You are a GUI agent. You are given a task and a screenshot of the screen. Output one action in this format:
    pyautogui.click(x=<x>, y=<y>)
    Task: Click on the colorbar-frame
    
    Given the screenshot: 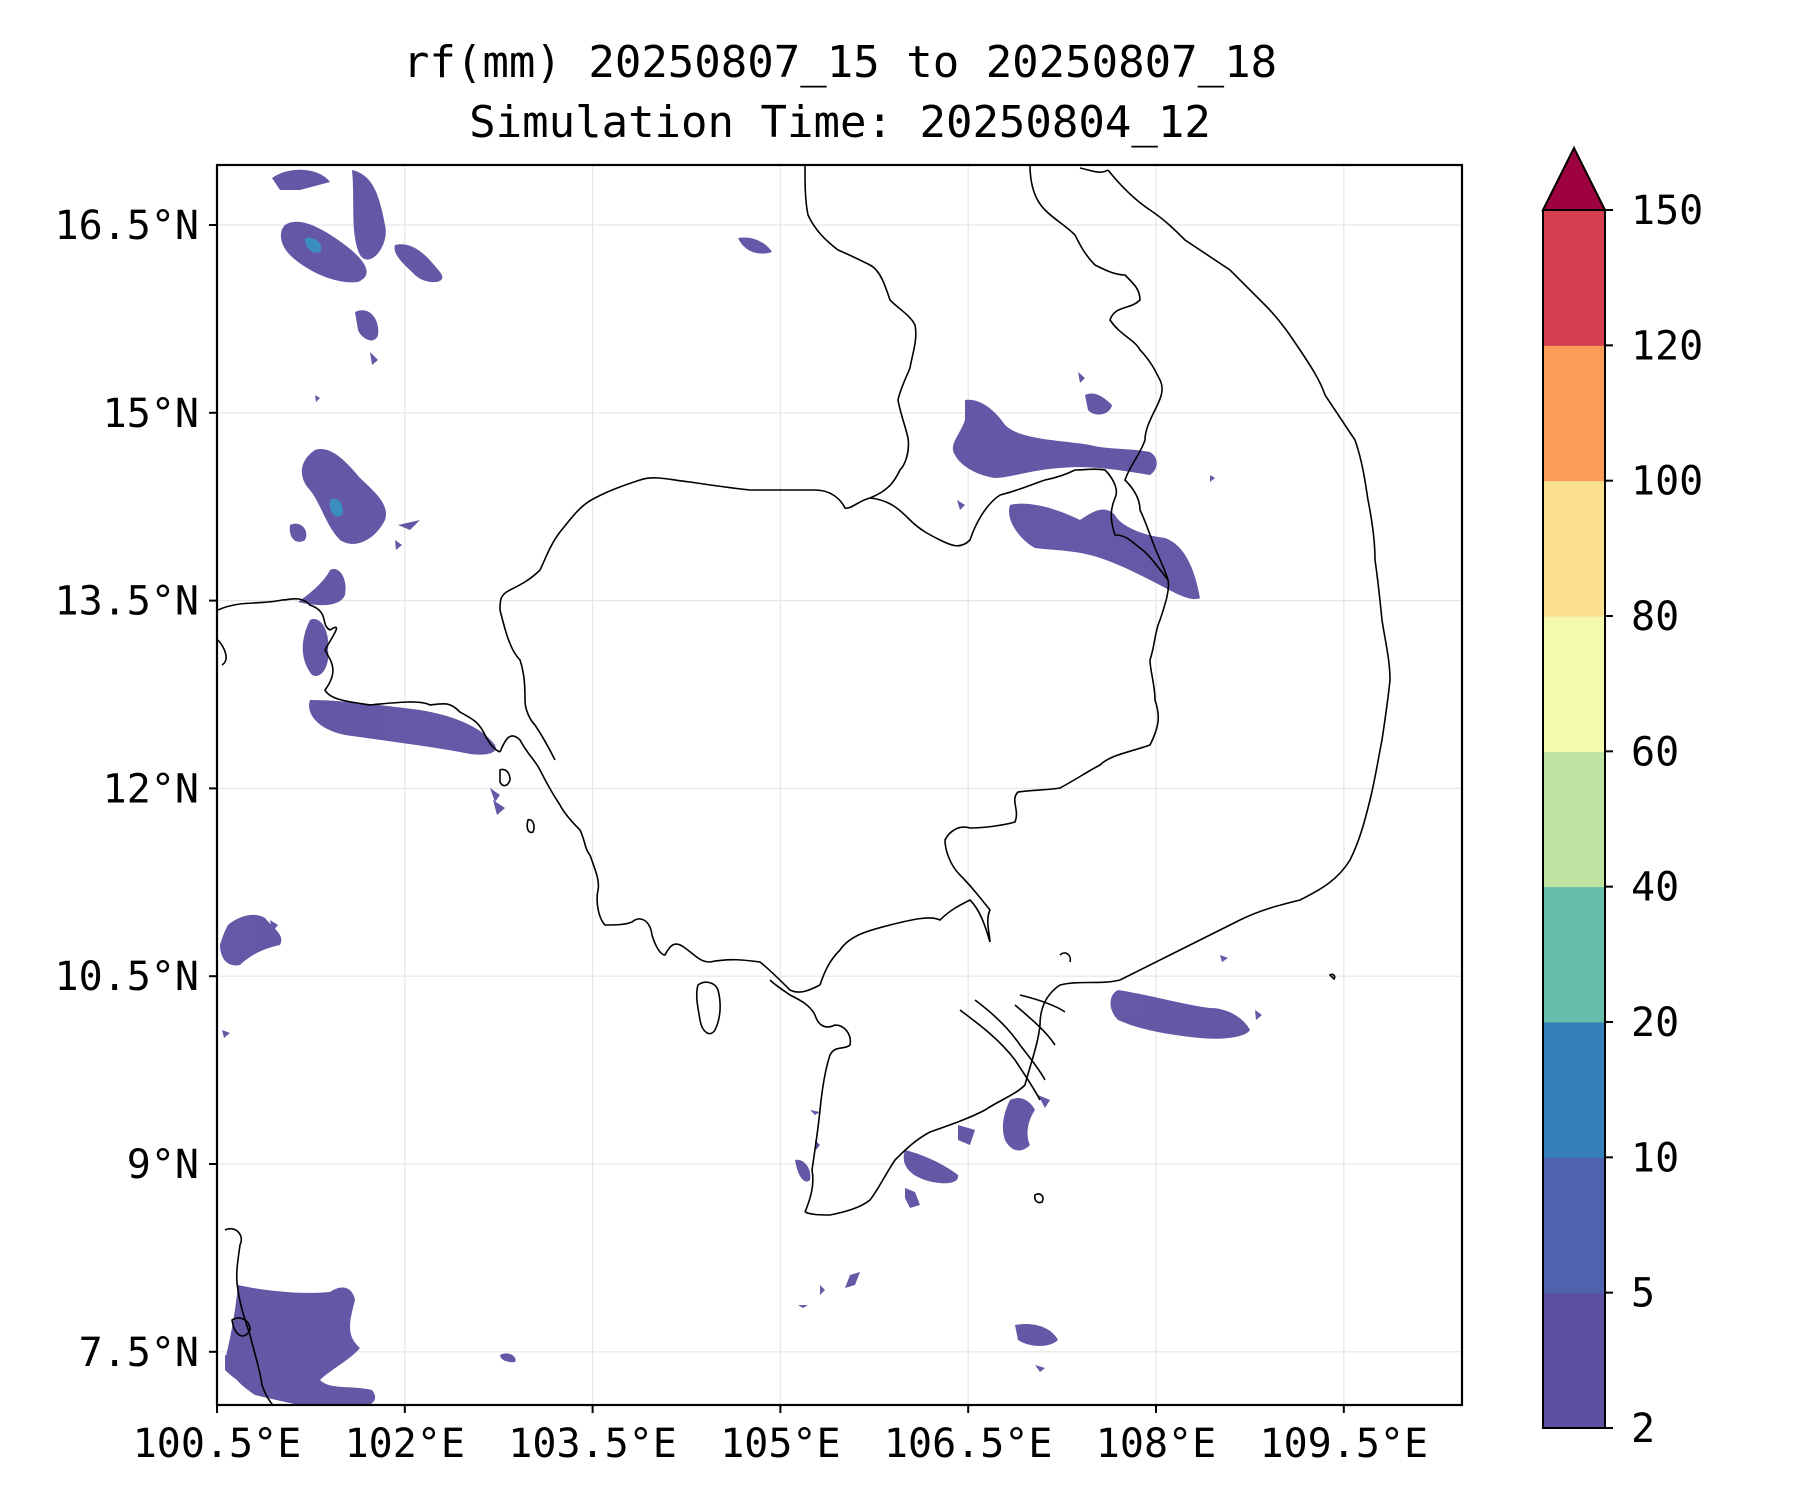 What is the action you would take?
    pyautogui.click(x=1574, y=819)
    